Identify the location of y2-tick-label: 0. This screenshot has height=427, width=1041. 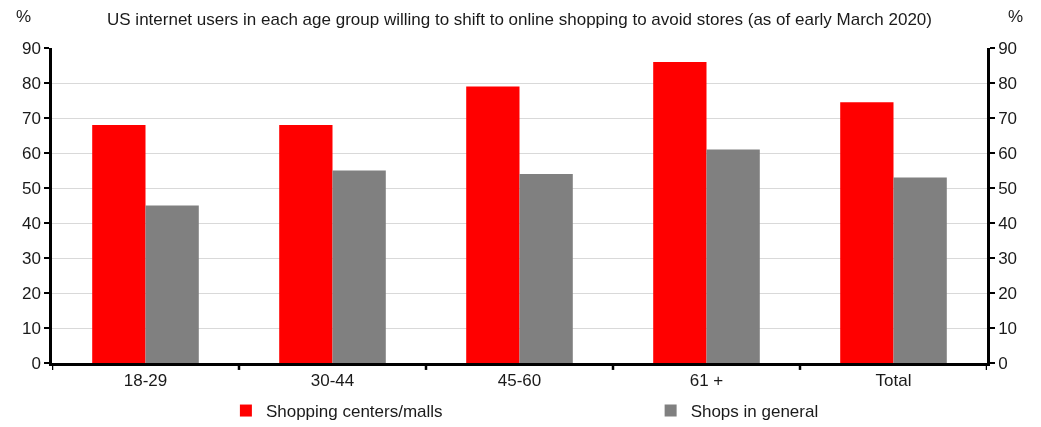
(1003, 363).